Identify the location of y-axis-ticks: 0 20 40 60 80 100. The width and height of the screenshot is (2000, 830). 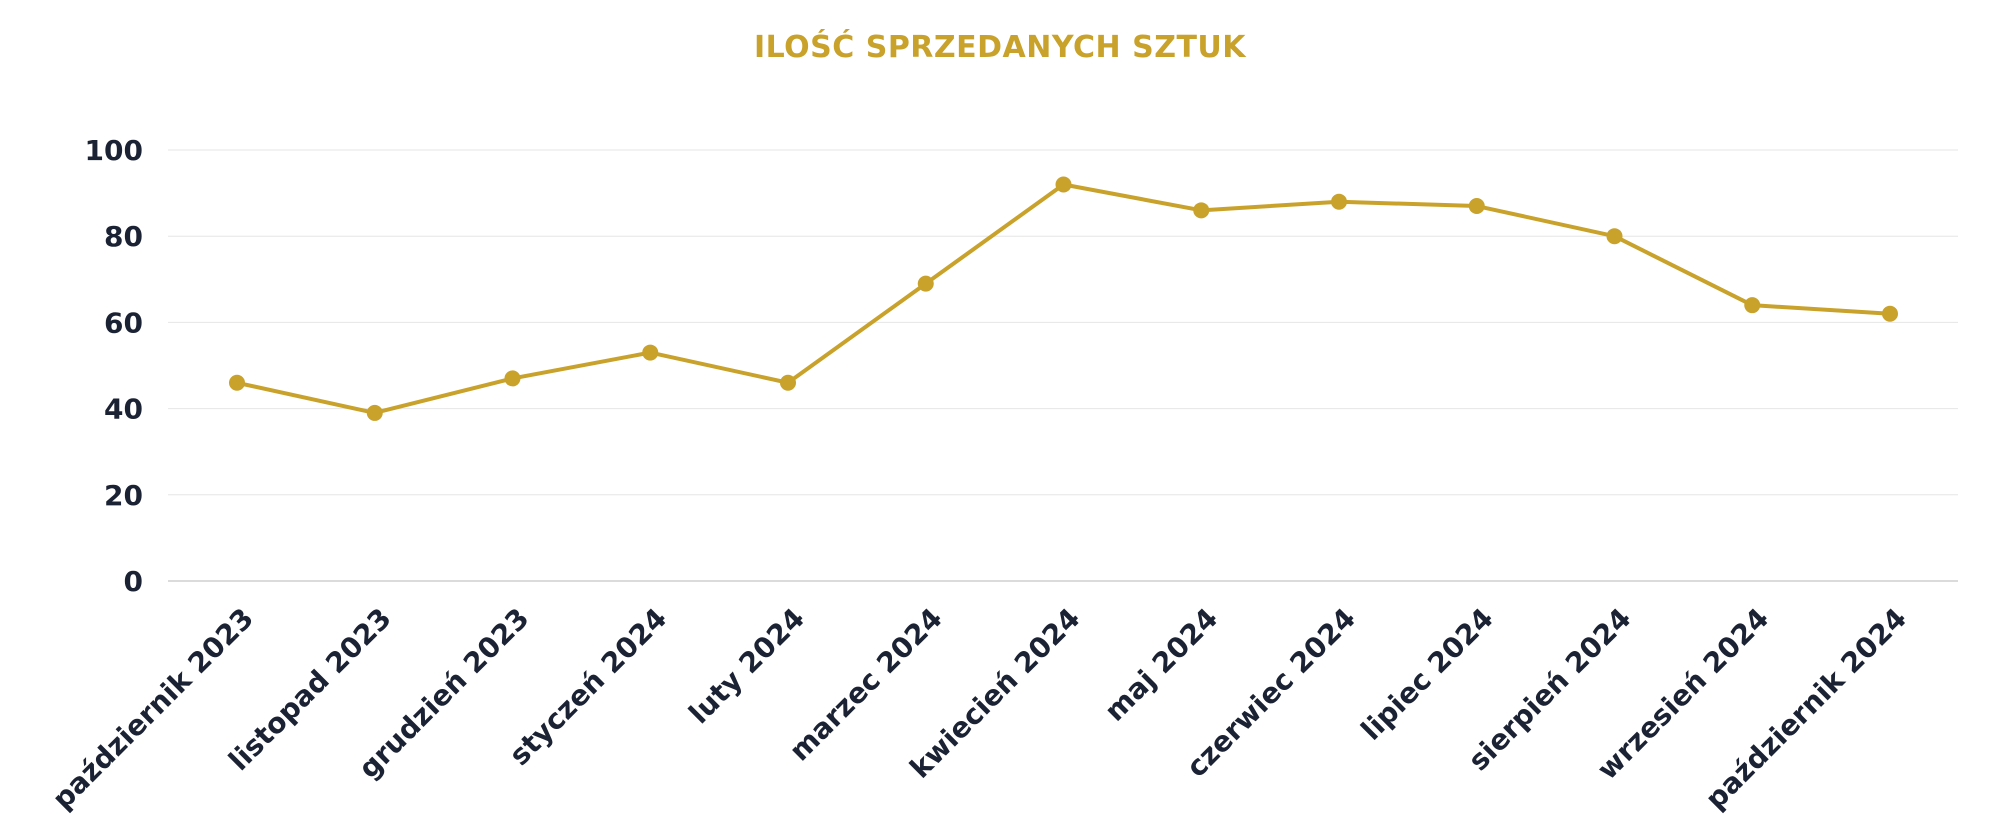
(114, 366).